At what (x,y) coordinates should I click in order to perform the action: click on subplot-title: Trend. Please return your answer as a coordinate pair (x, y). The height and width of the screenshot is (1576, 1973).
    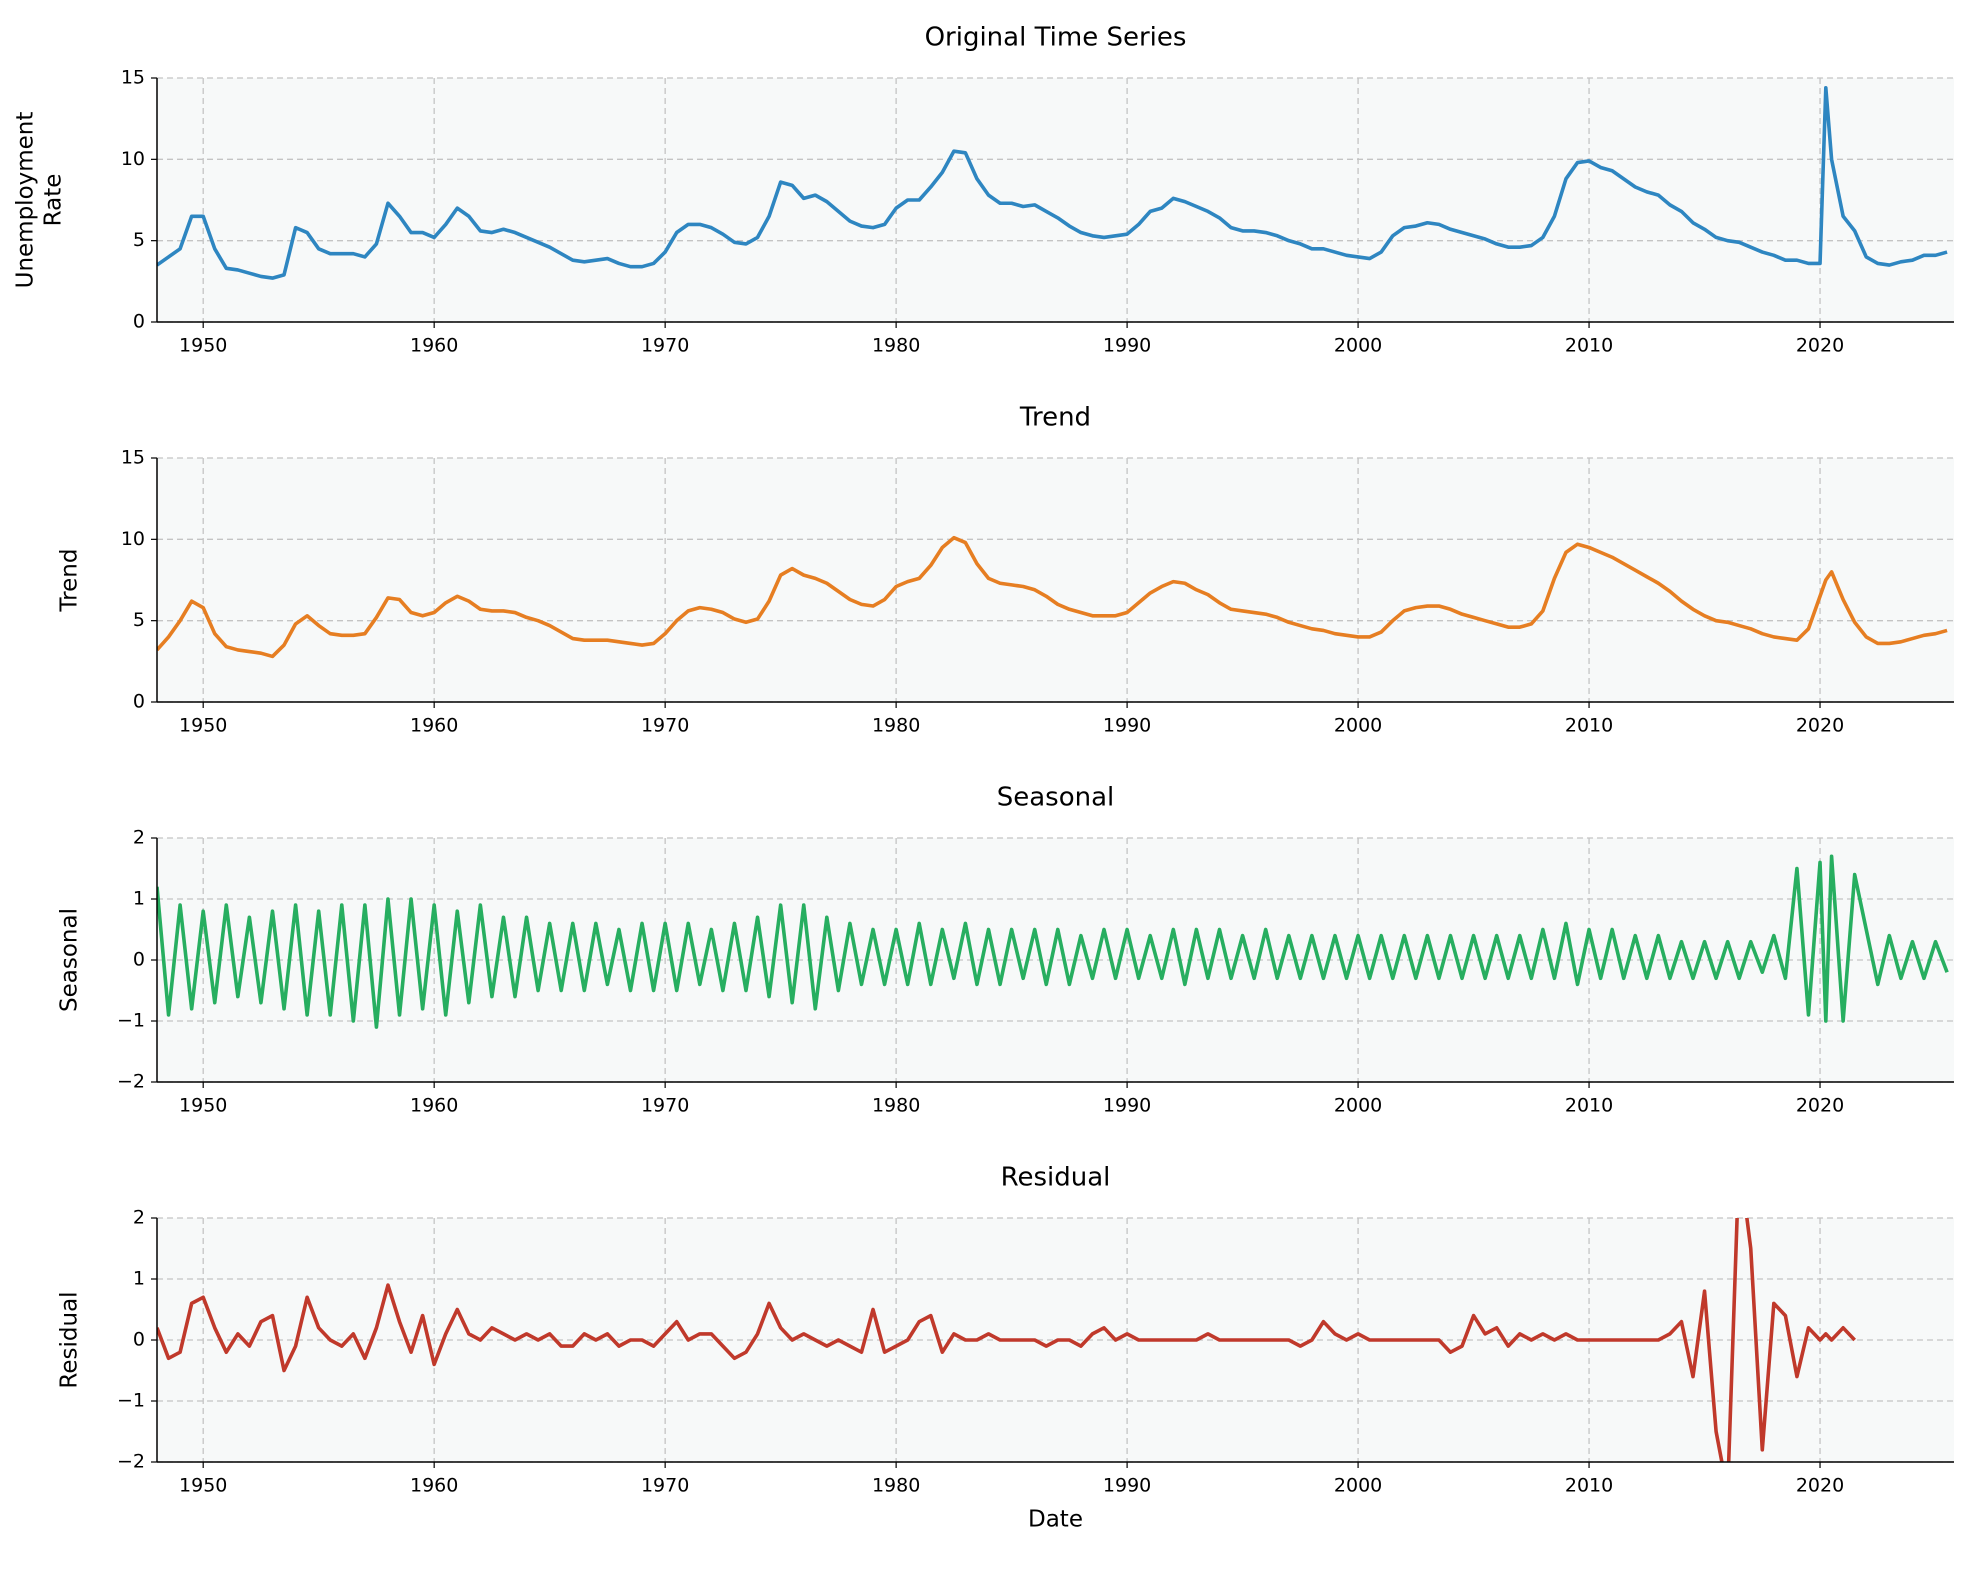
    Looking at the image, I should click on (1055, 418).